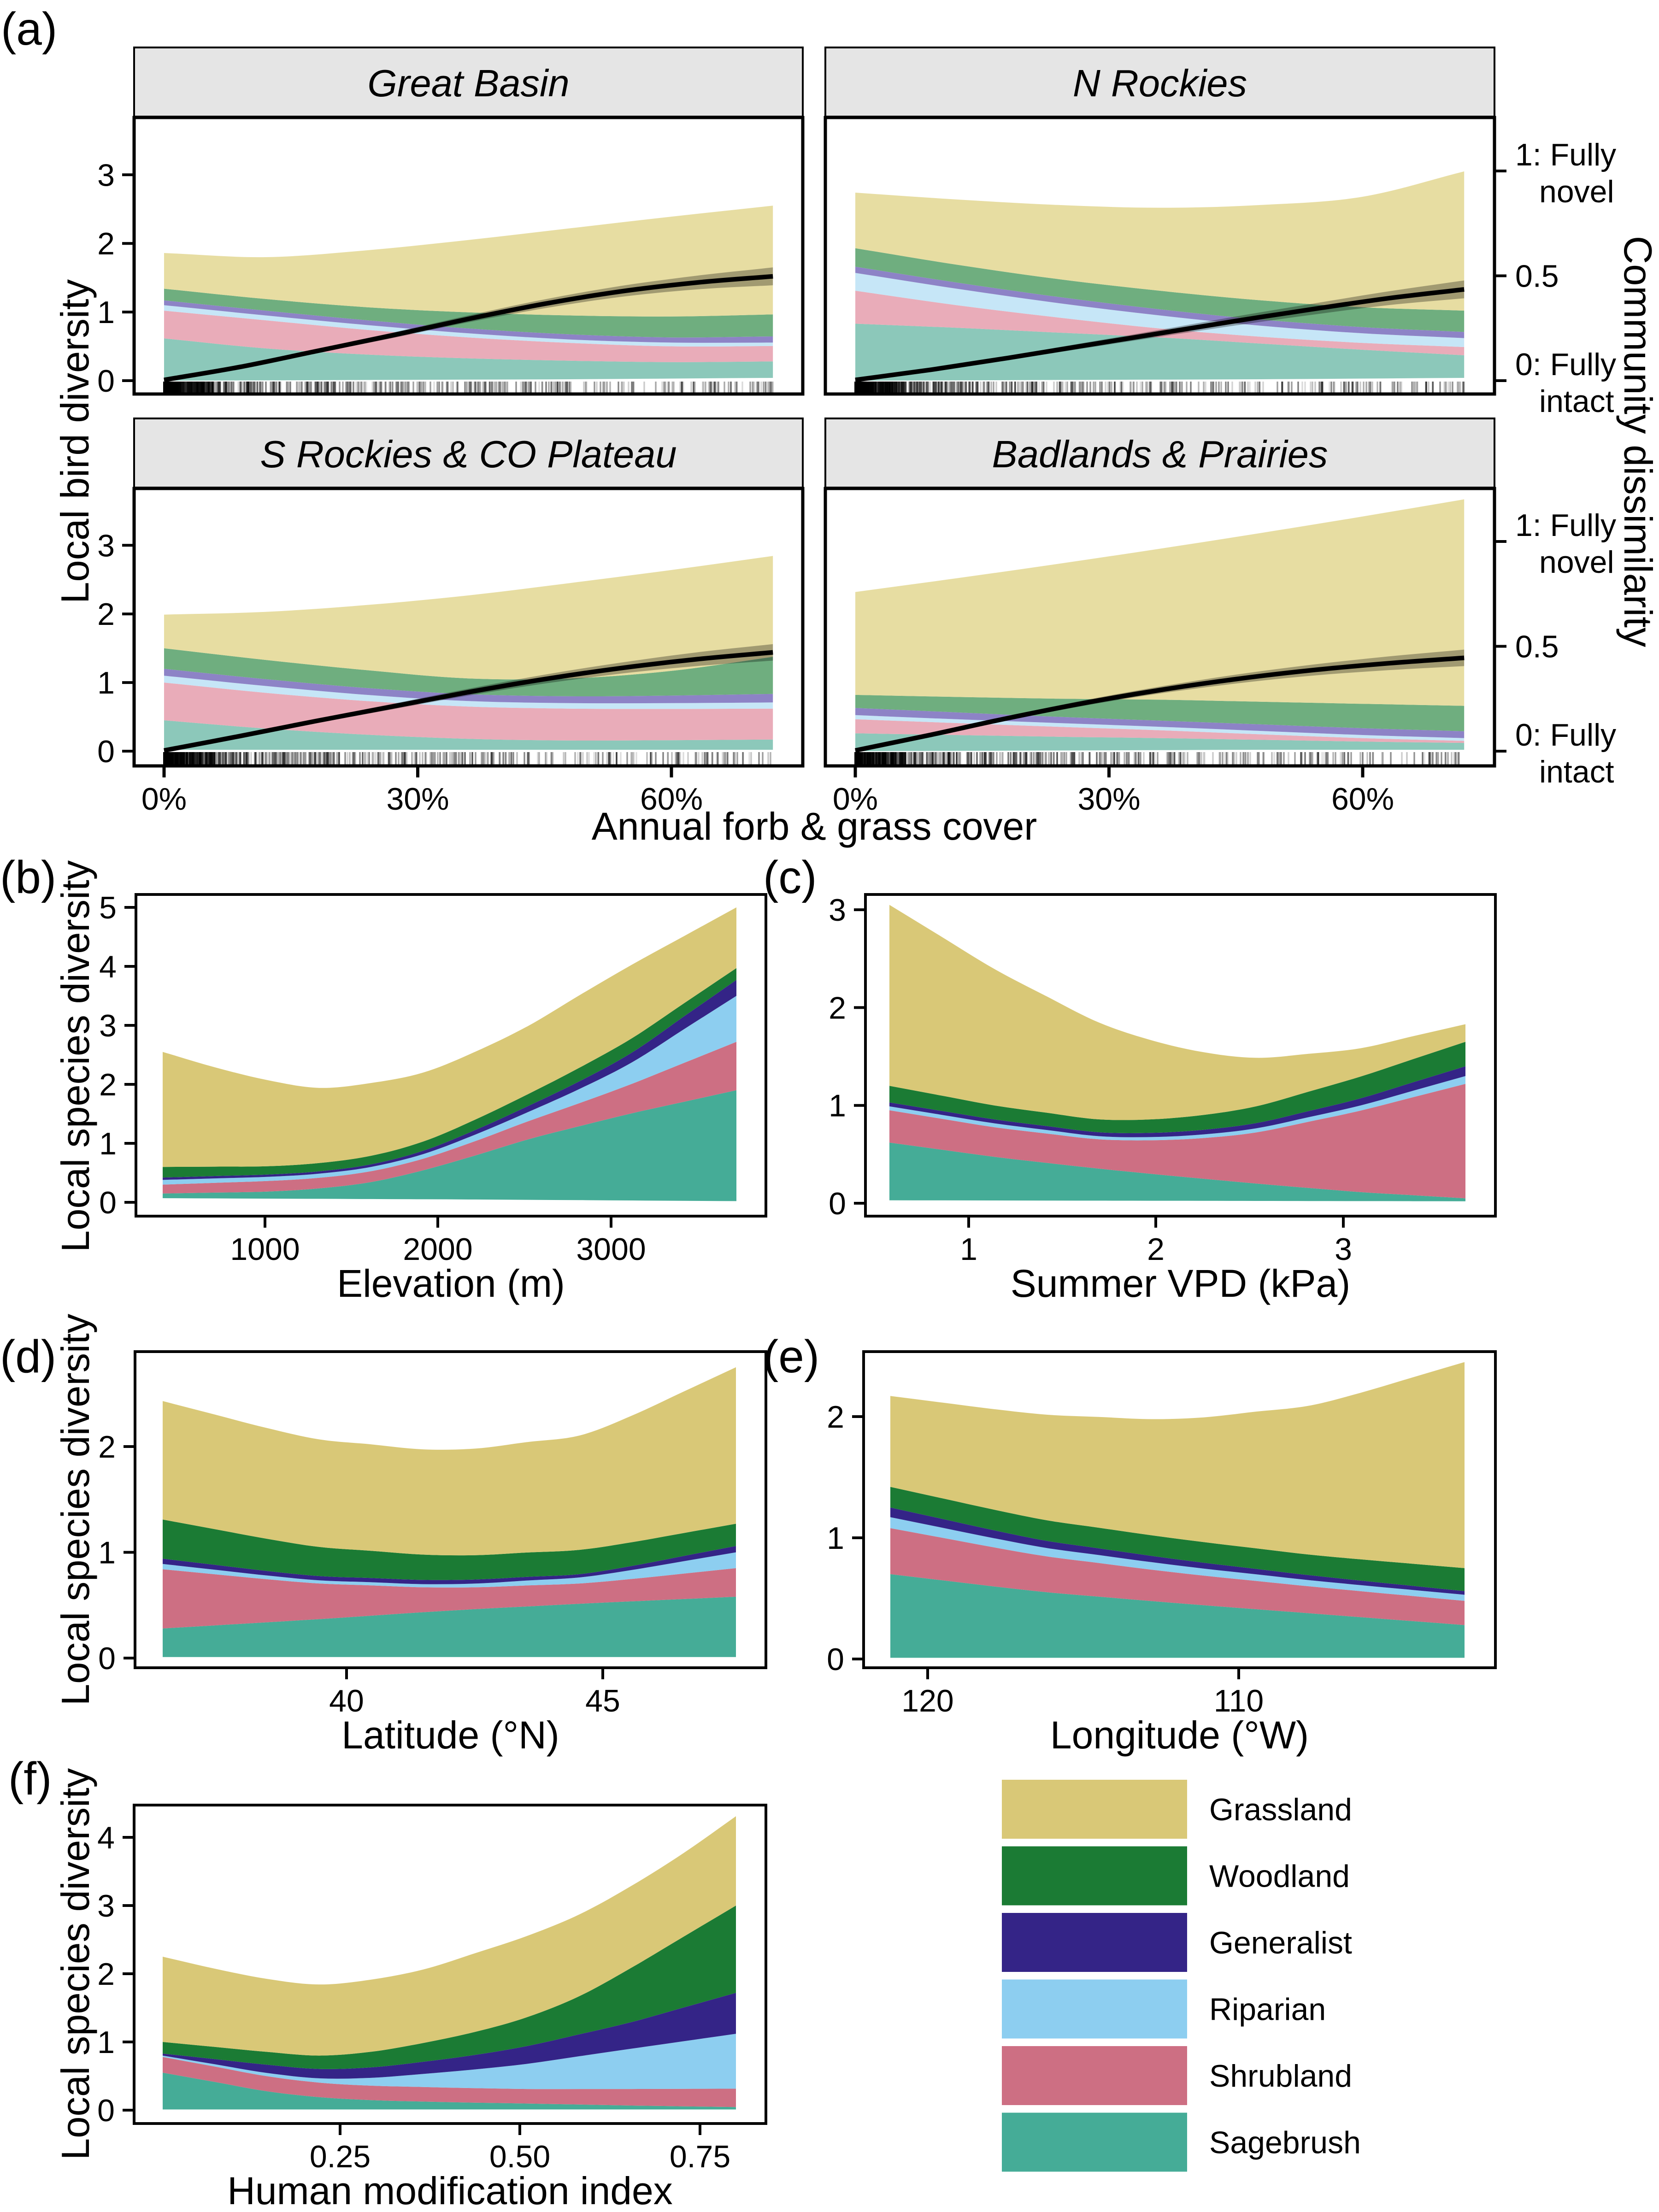 This screenshot has height=2212, width=1659. What do you see at coordinates (28, 1356) in the screenshot?
I see `svg-text: (d)` at bounding box center [28, 1356].